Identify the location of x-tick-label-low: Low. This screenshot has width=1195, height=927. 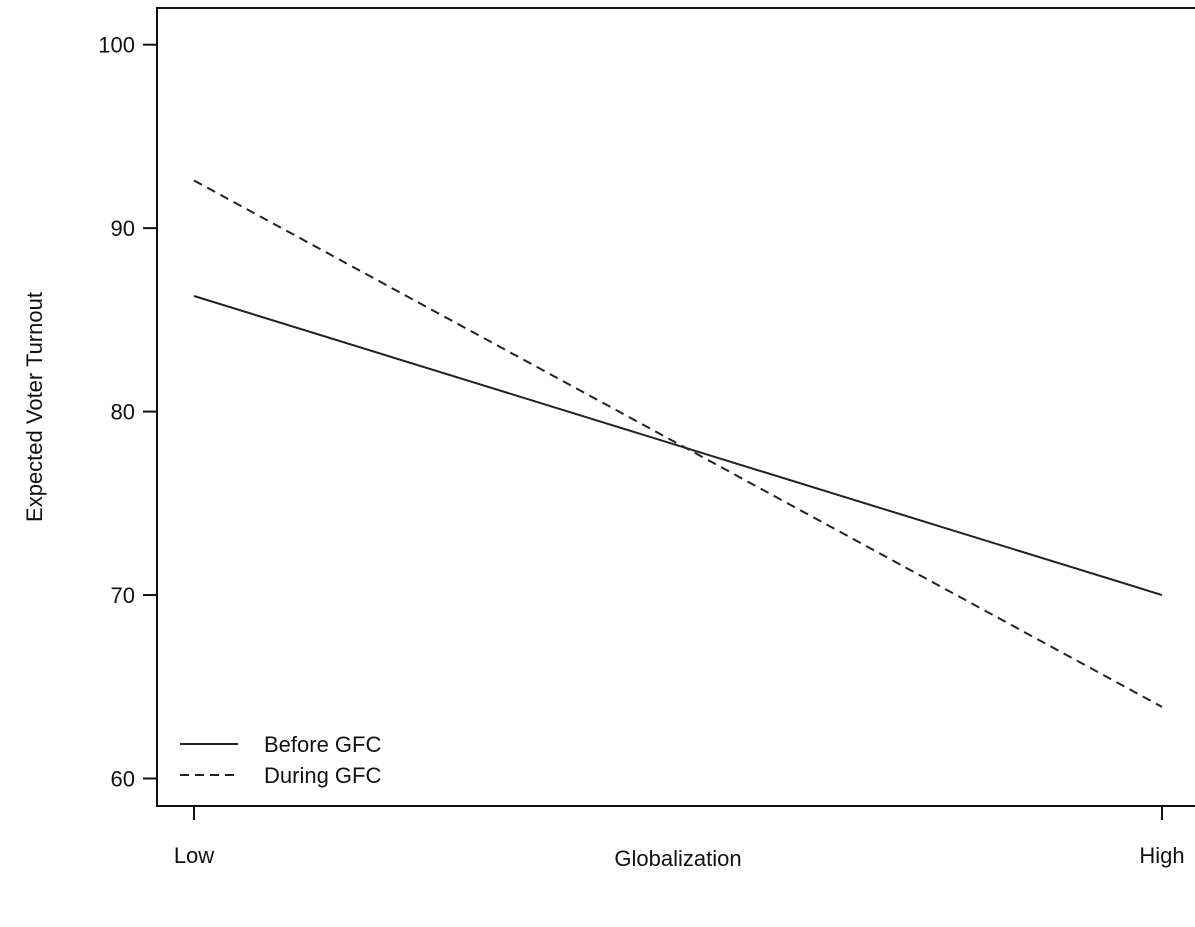
(194, 855).